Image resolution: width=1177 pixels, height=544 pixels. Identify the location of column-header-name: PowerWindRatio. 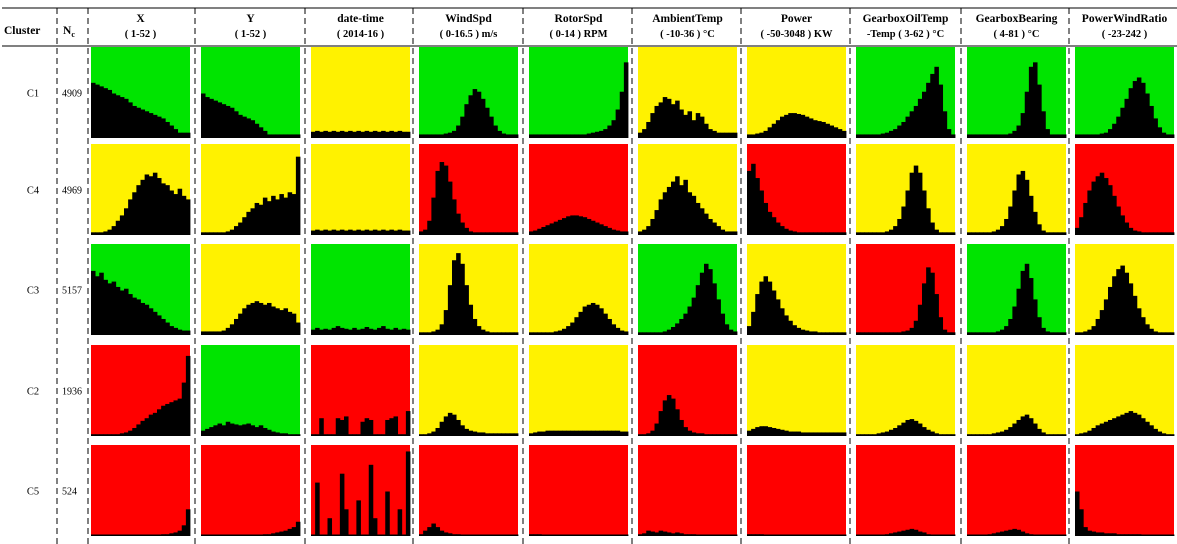
(1125, 19).